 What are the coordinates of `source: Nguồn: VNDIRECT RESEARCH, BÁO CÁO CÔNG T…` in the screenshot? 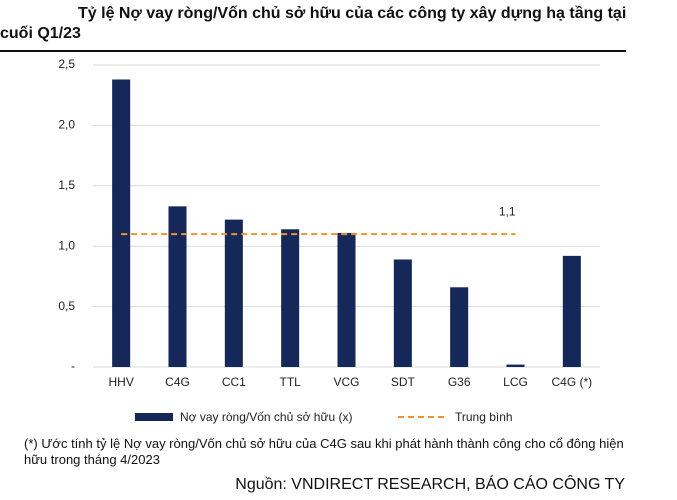 It's located at (430, 484).